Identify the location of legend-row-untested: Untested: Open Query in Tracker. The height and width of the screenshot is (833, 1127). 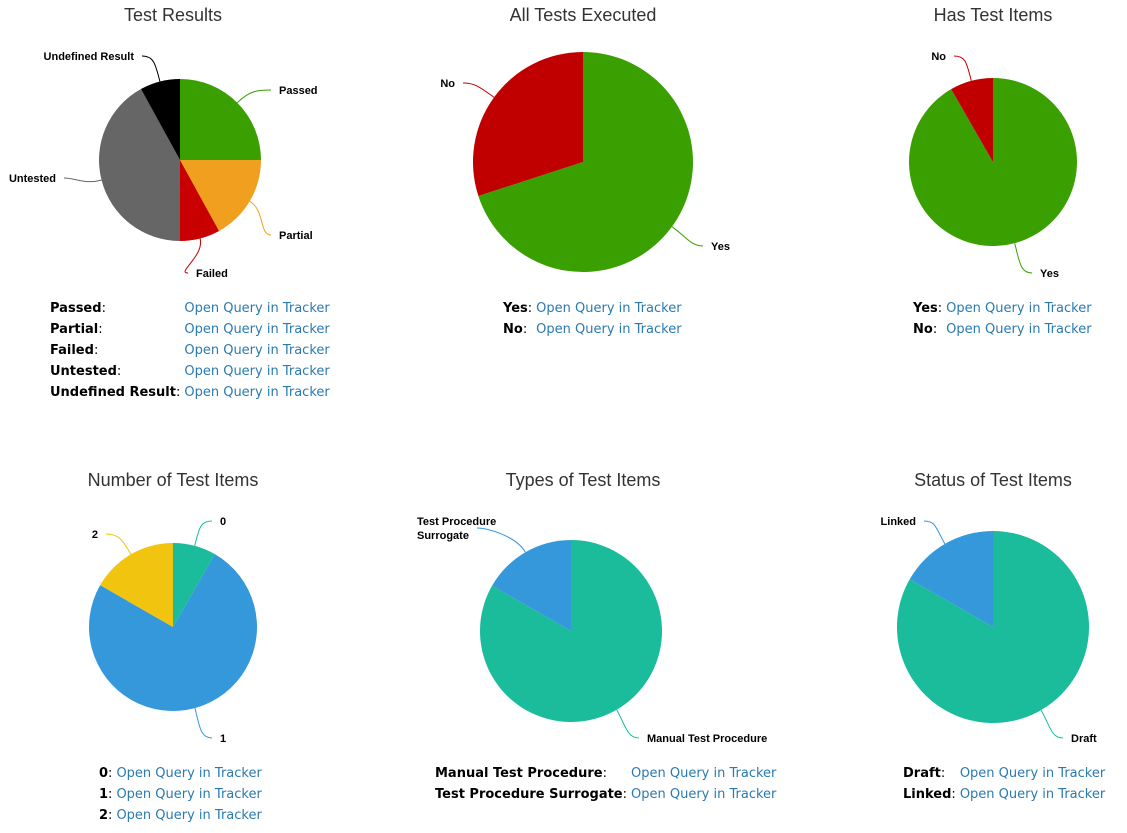
(190, 371).